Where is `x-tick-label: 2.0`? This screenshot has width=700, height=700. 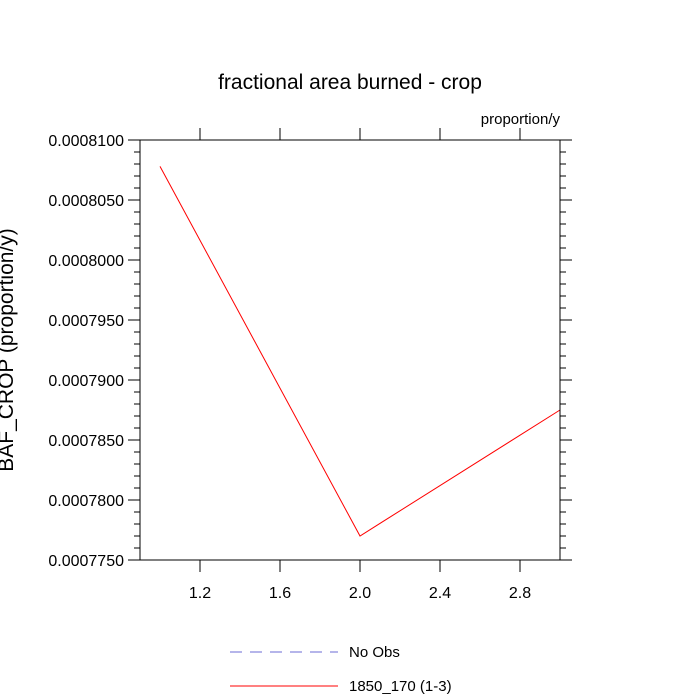 x-tick-label: 2.0 is located at coordinates (360, 593).